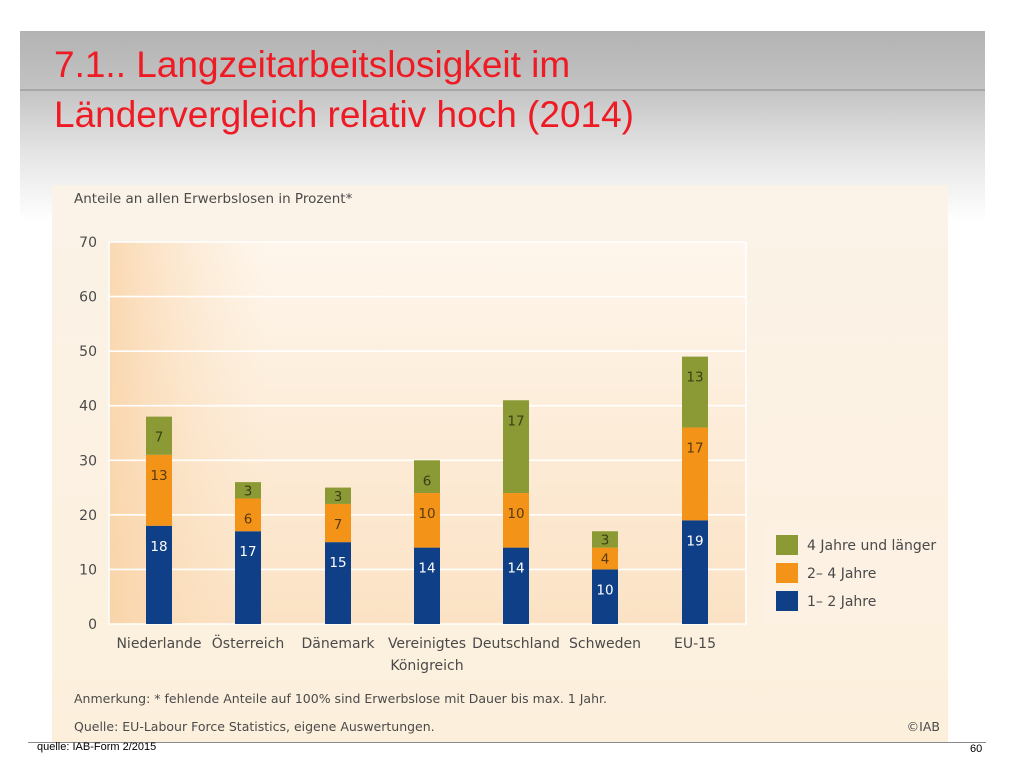  I want to click on legend-label: 2– 4 Jahre, so click(841, 574).